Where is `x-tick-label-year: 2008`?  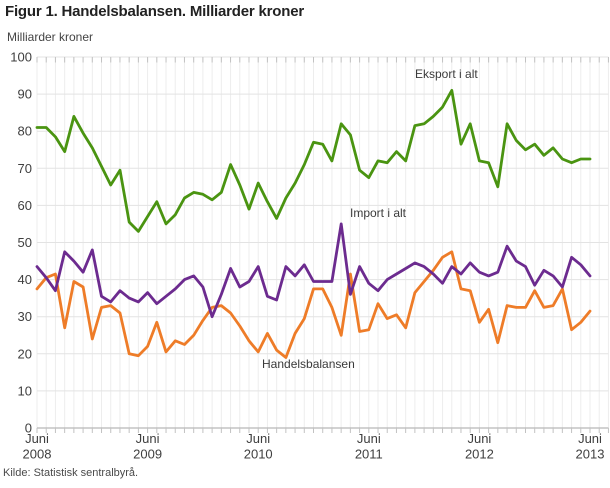
x-tick-label-year: 2008 is located at coordinates (37, 454).